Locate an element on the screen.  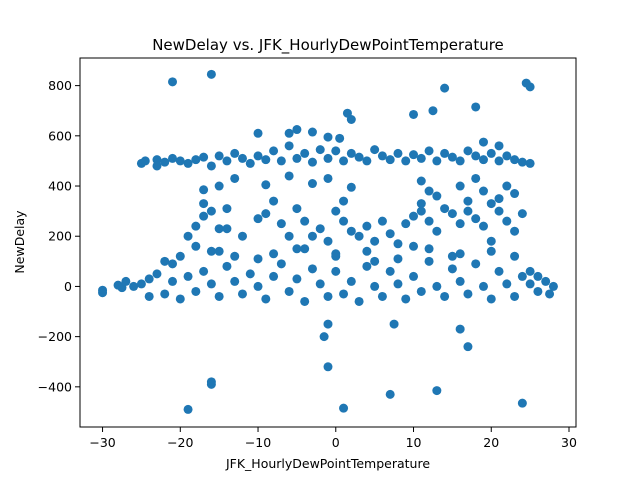
x-tick-label: 30 is located at coordinates (569, 442).